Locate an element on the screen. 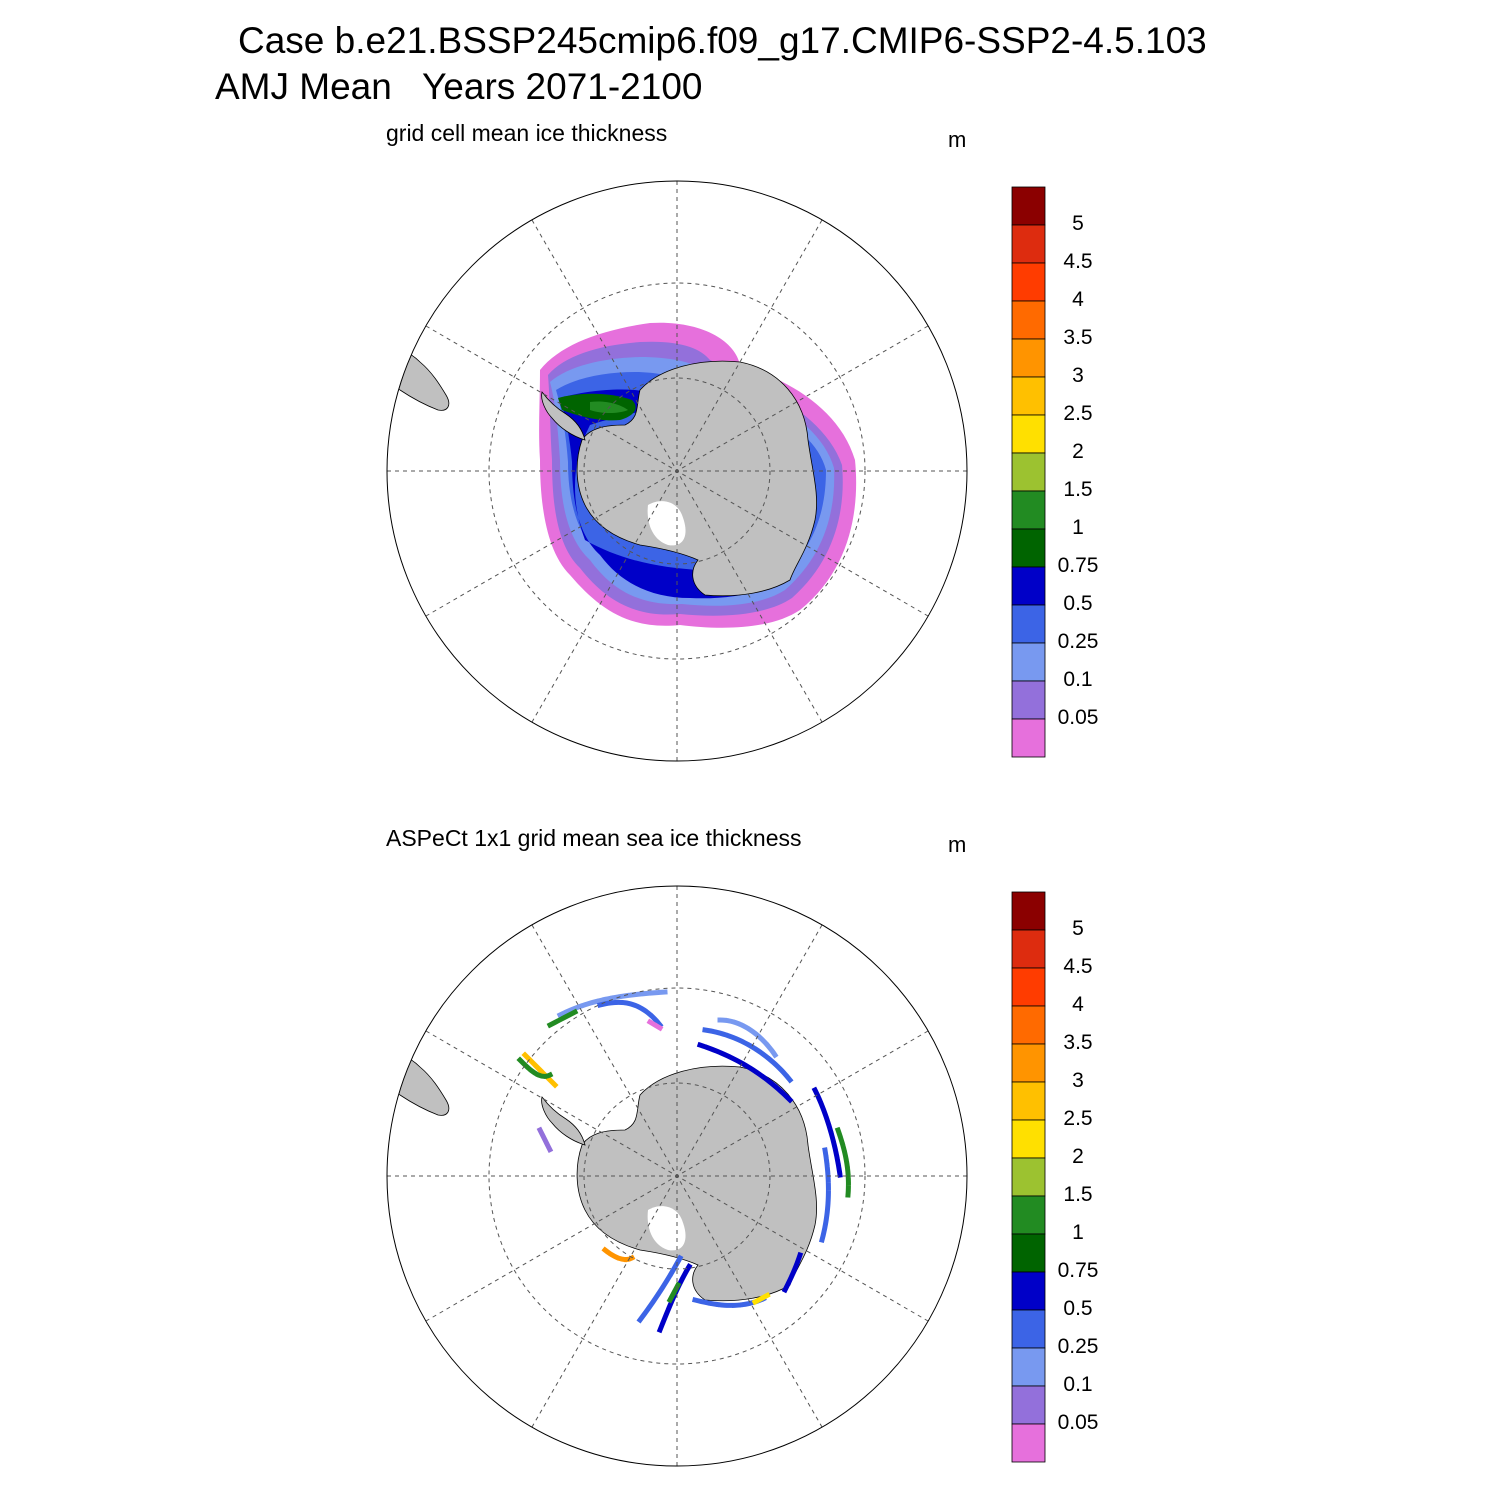 This screenshot has height=1500, width=1500. peninsula is located at coordinates (563, 416).